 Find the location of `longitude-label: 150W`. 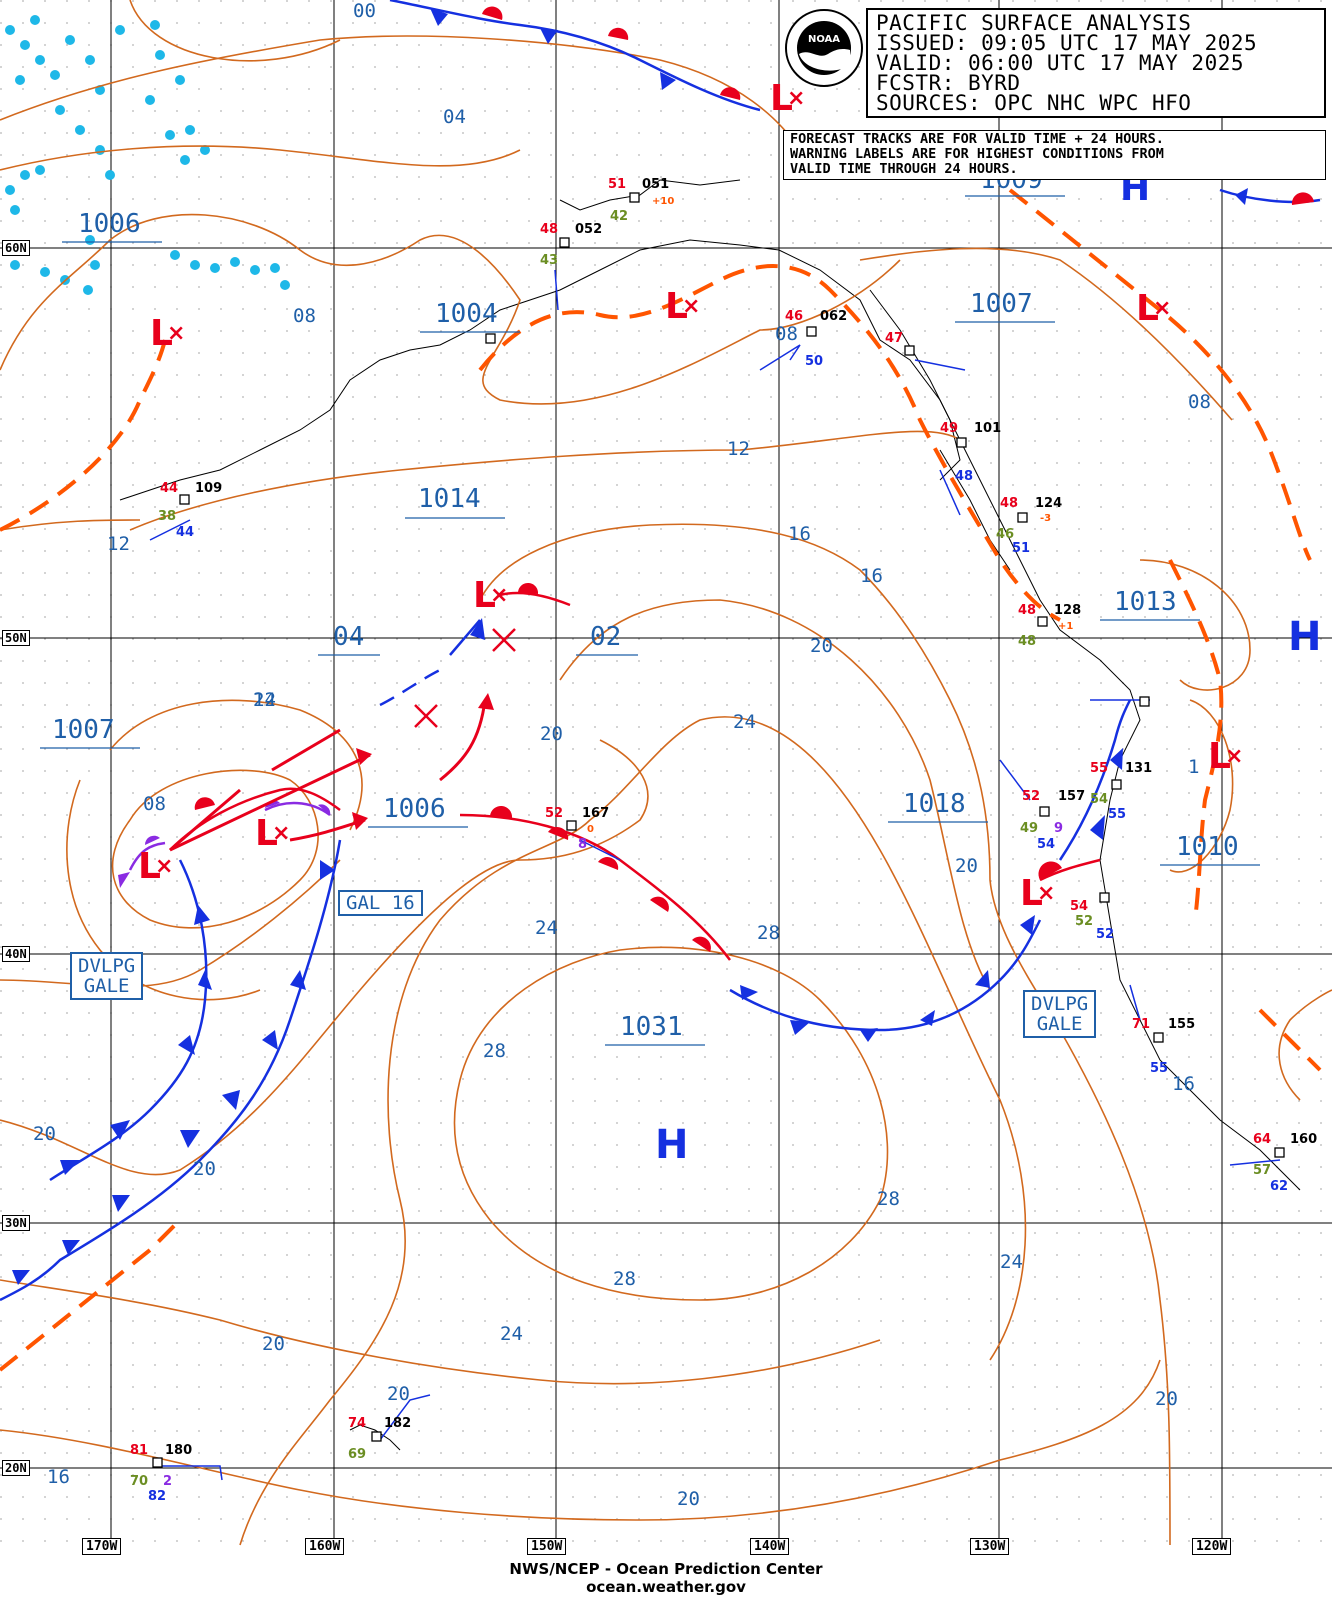

longitude-label: 150W is located at coordinates (547, 1546).